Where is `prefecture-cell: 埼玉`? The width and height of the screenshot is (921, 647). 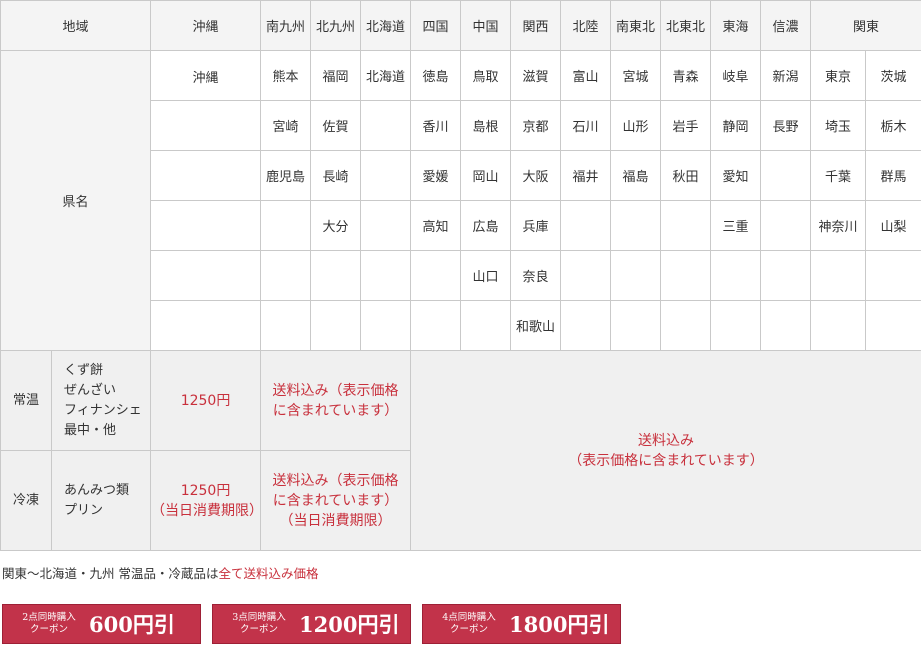 prefecture-cell: 埼玉 is located at coordinates (838, 125).